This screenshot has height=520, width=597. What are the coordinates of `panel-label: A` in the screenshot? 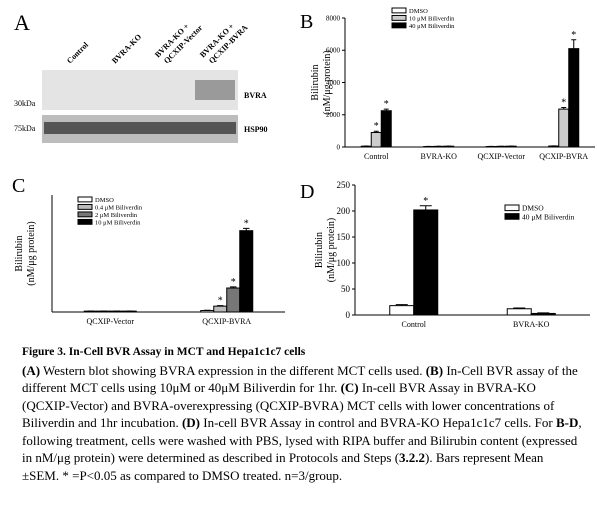 It's located at (22, 22).